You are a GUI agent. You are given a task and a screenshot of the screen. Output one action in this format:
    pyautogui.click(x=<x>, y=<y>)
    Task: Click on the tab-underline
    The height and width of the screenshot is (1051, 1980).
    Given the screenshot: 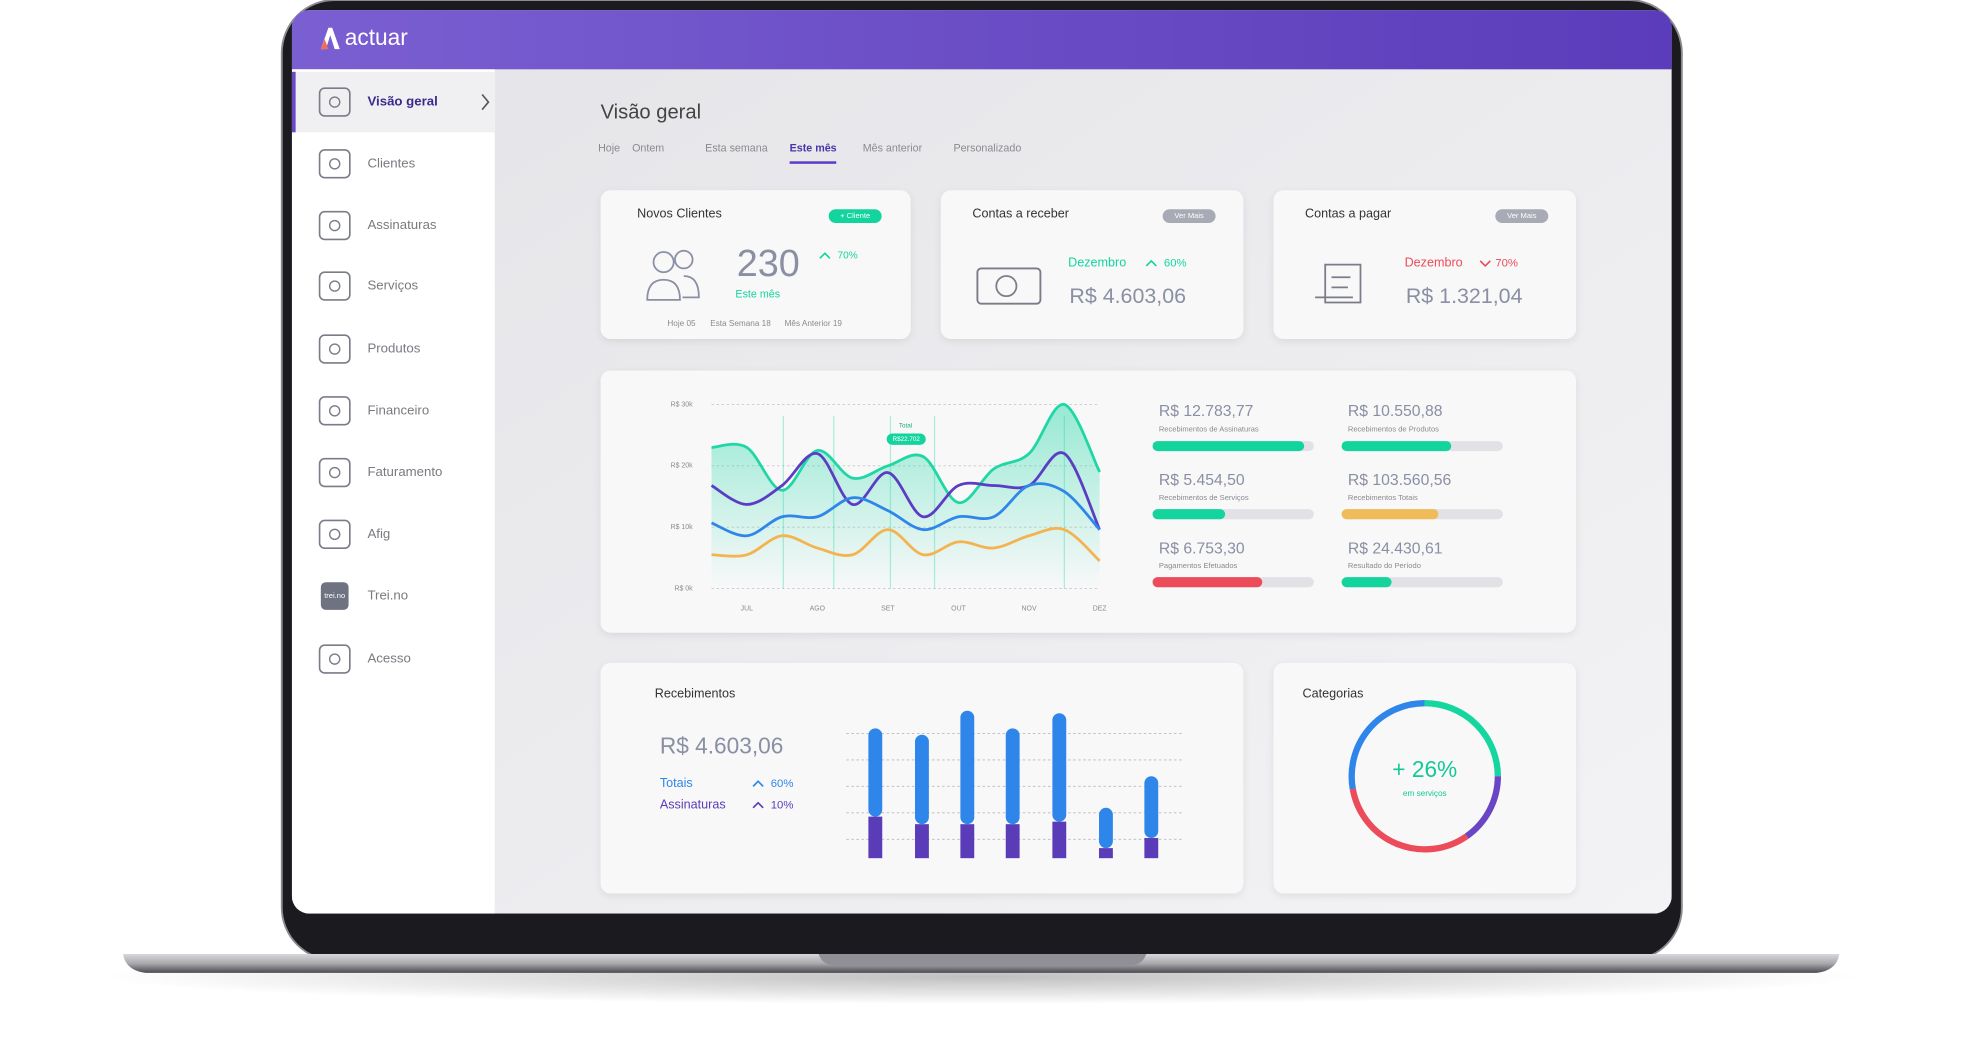 What is the action you would take?
    pyautogui.click(x=813, y=162)
    